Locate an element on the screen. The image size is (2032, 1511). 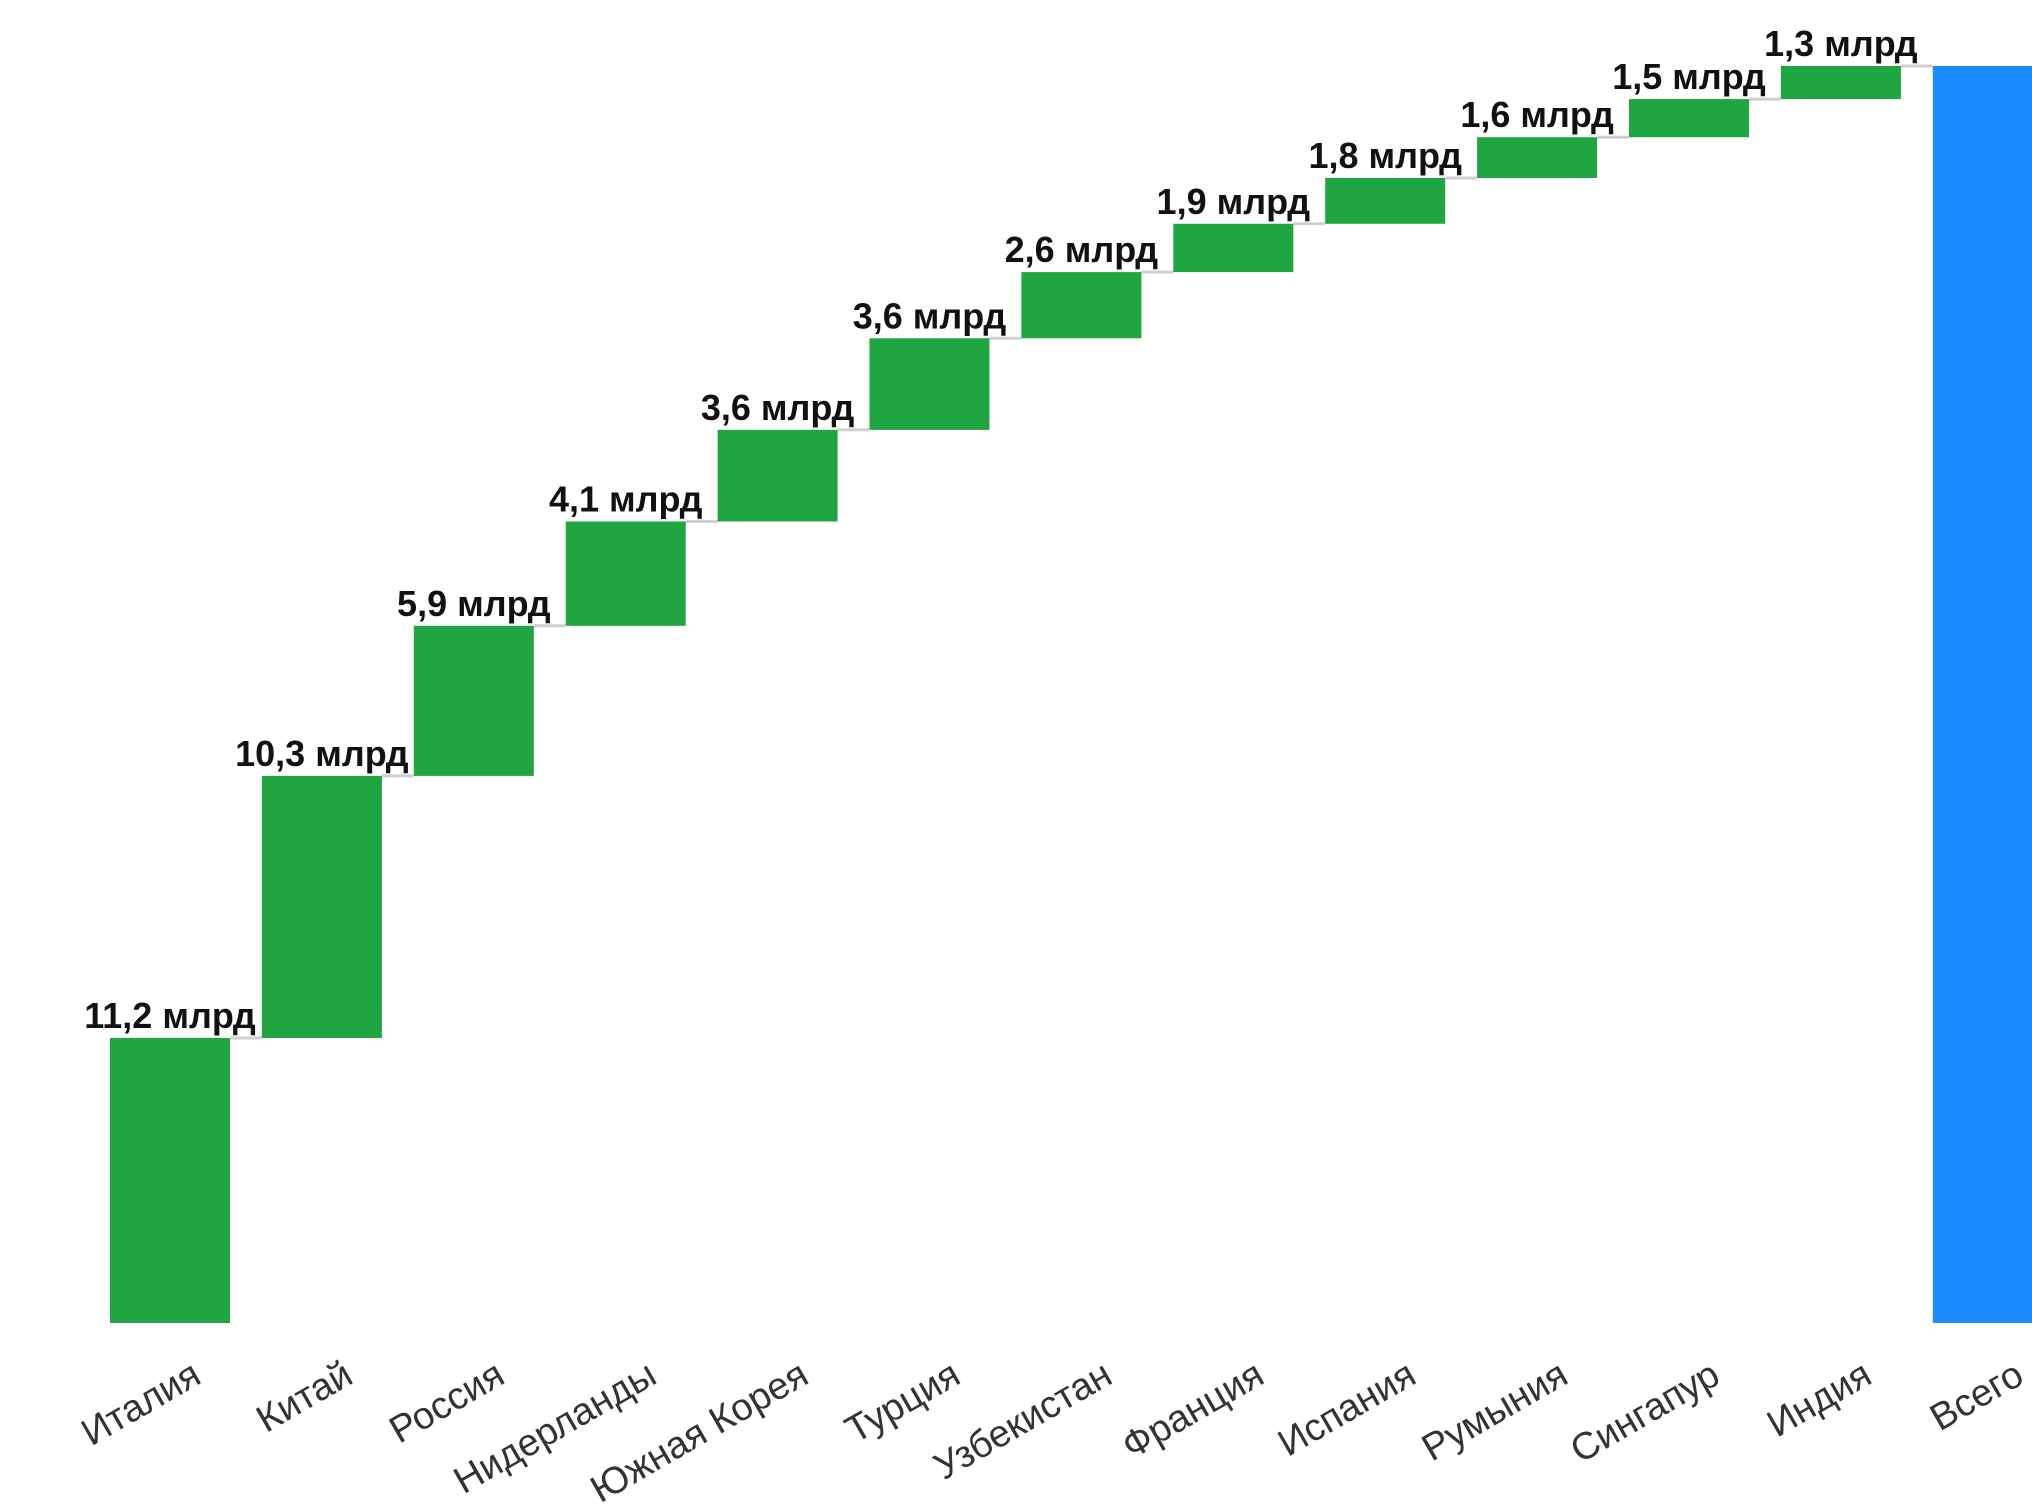
x-tick-label-россия: Россия is located at coordinates (447, 1402).